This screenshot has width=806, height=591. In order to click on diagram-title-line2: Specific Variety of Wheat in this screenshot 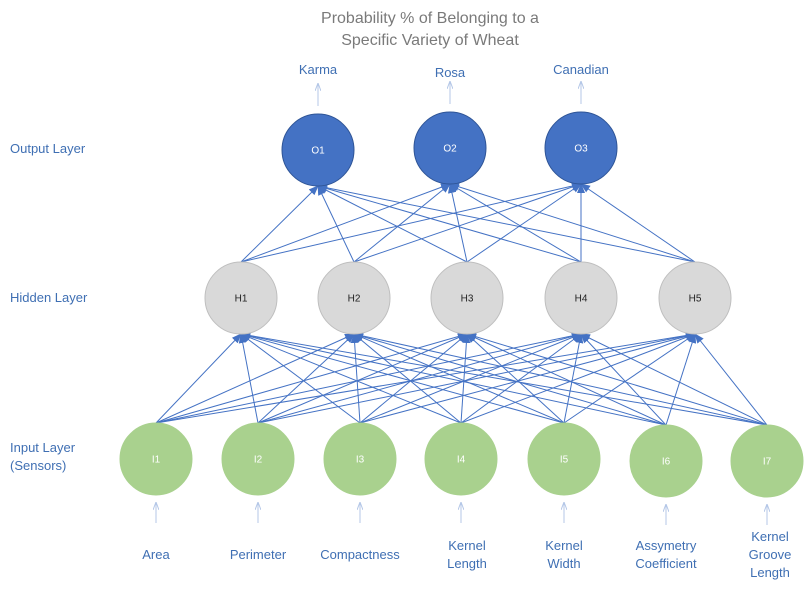, I will do `click(430, 40)`.